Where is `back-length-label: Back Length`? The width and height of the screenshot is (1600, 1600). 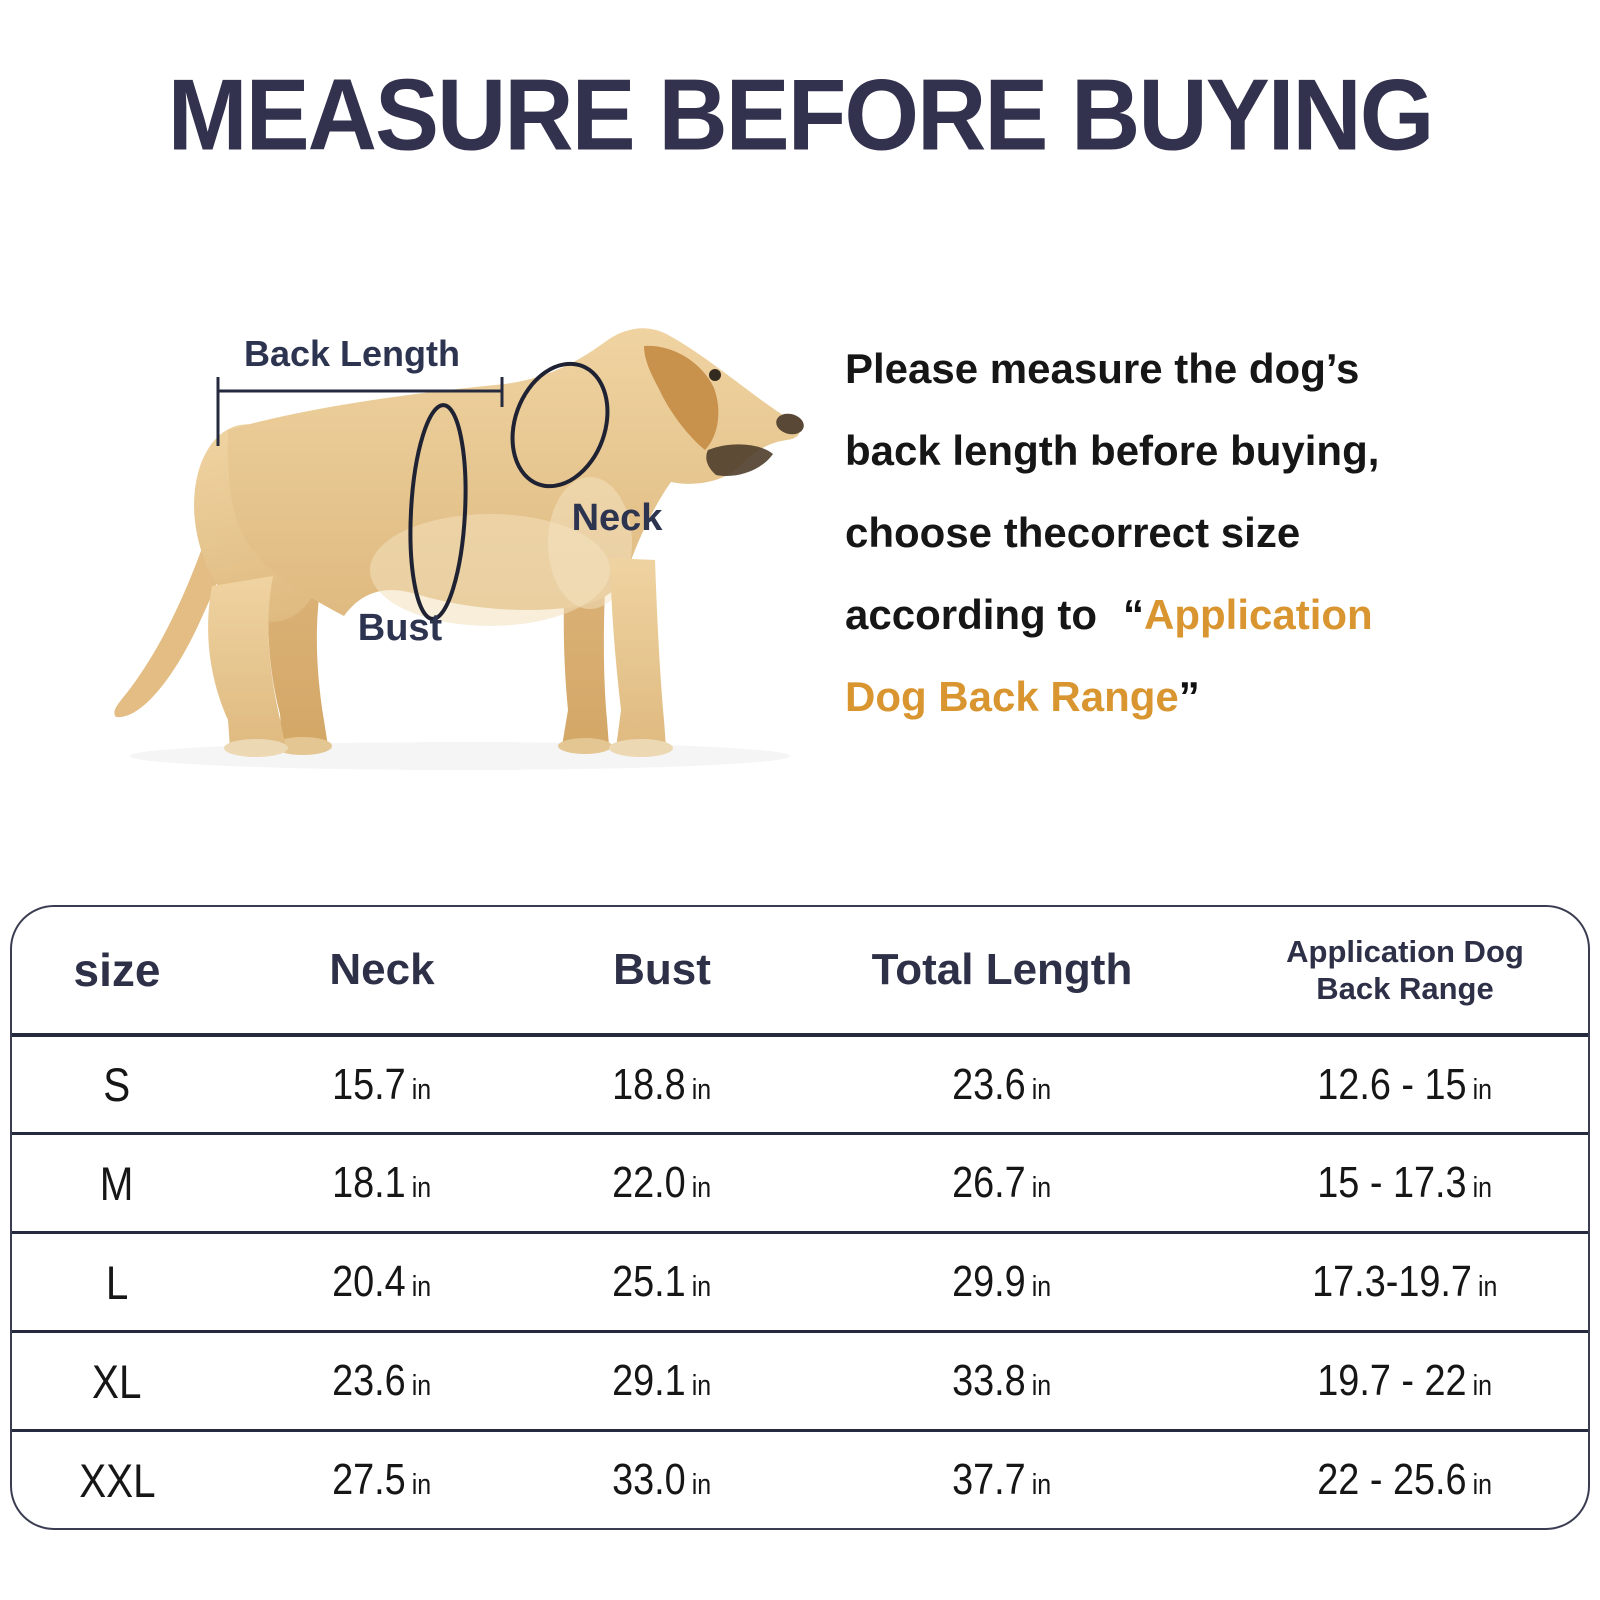 back-length-label: Back Length is located at coordinates (352, 353).